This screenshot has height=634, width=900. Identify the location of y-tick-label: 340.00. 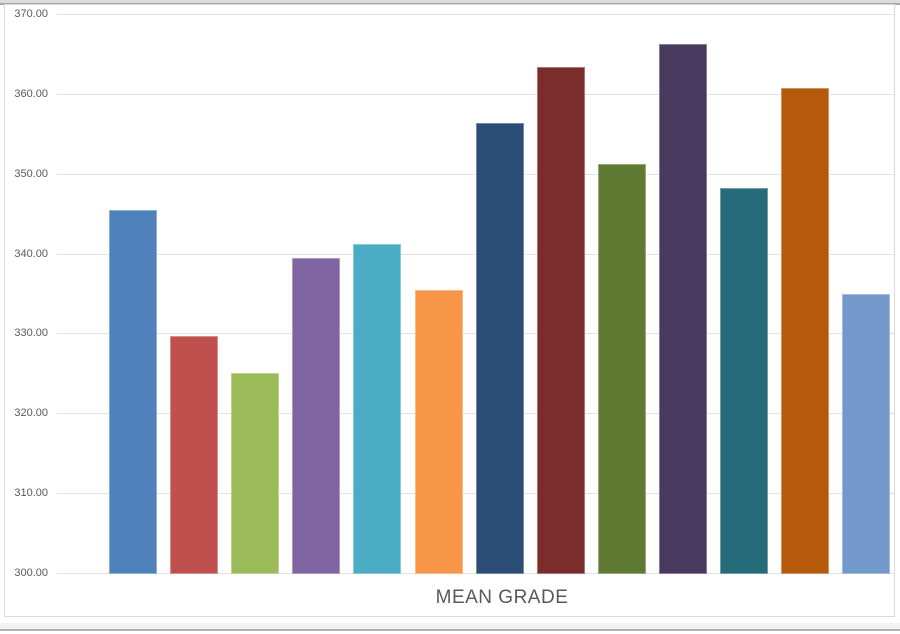
(31, 254).